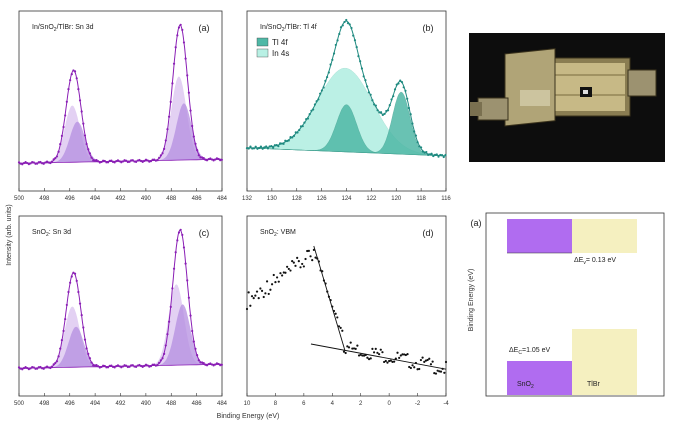  Describe the element at coordinates (471, 300) in the screenshot. I see `band-y-label: Binding Energy (eV)` at that location.